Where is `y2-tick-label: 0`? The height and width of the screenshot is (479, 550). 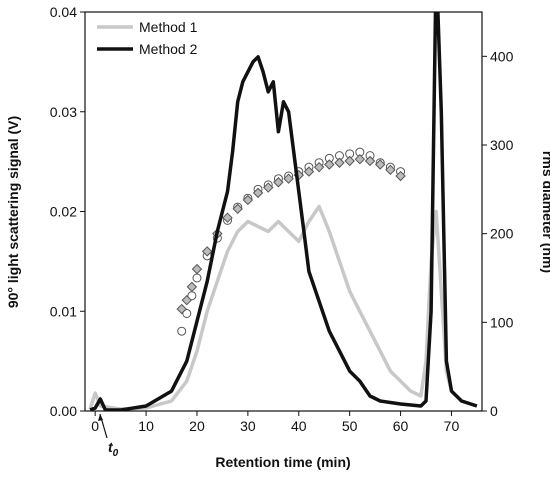
y2-tick-label: 0 is located at coordinates (494, 411).